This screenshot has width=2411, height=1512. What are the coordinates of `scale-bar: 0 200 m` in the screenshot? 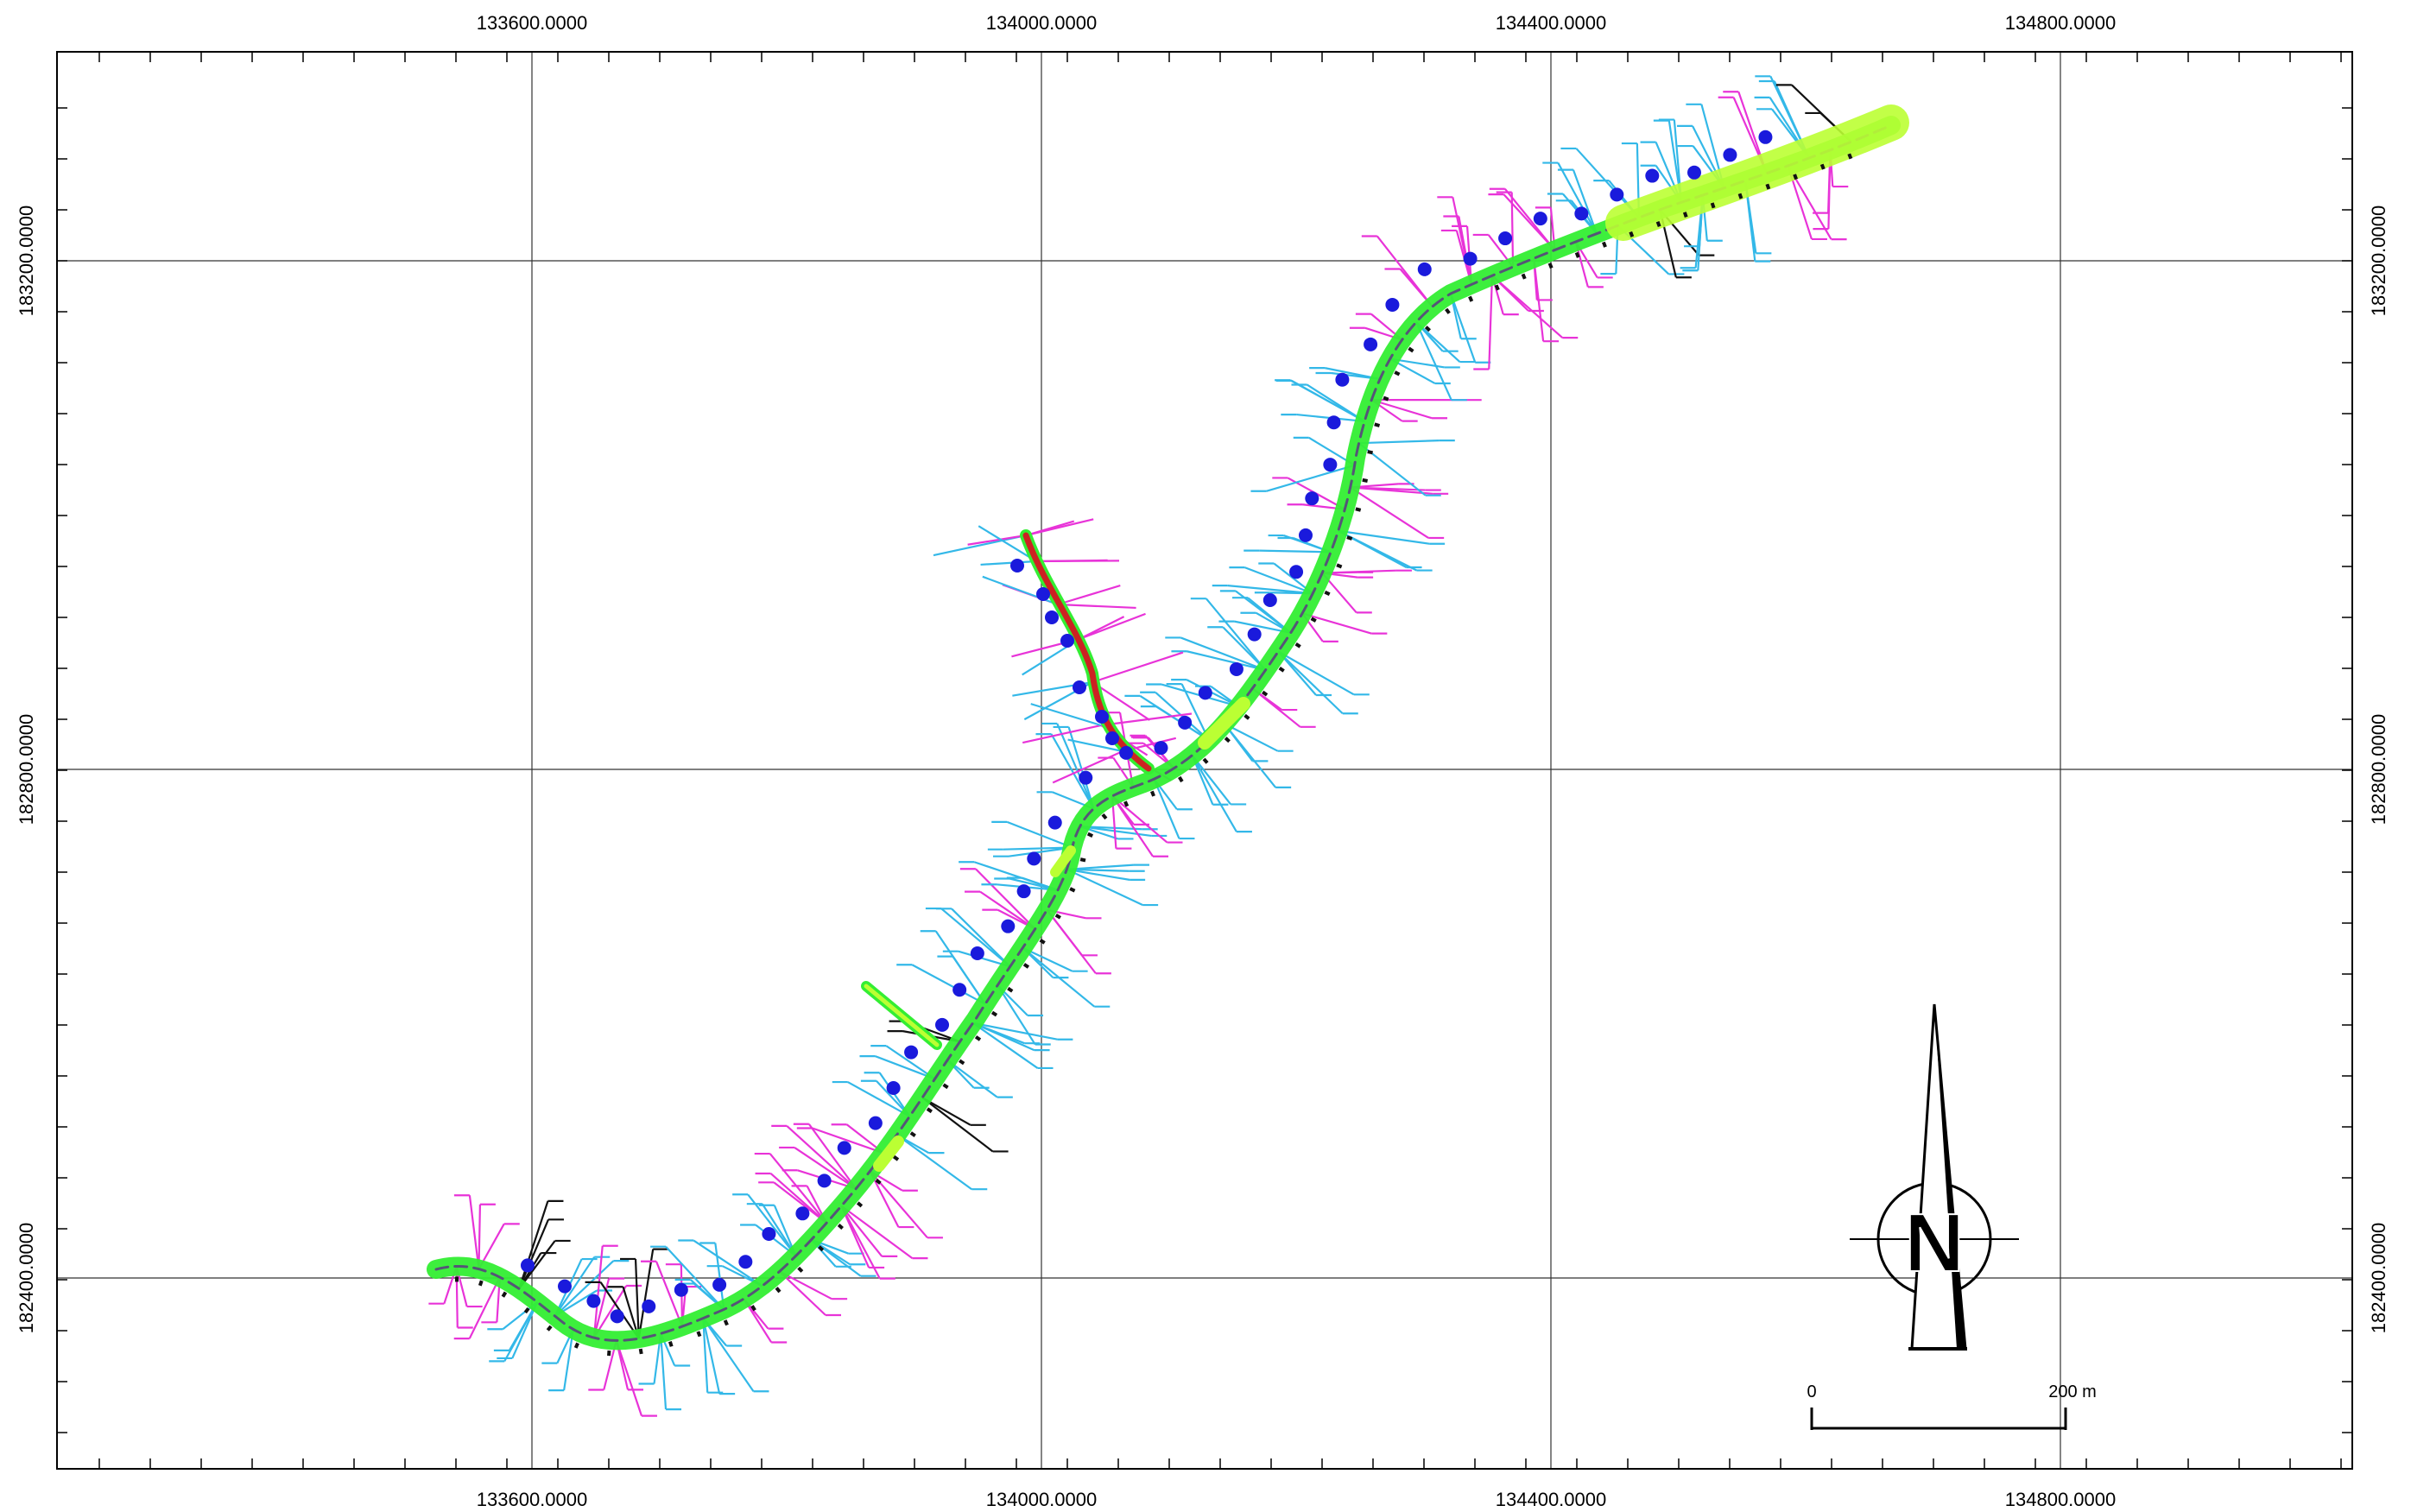 It's located at (1952, 1406).